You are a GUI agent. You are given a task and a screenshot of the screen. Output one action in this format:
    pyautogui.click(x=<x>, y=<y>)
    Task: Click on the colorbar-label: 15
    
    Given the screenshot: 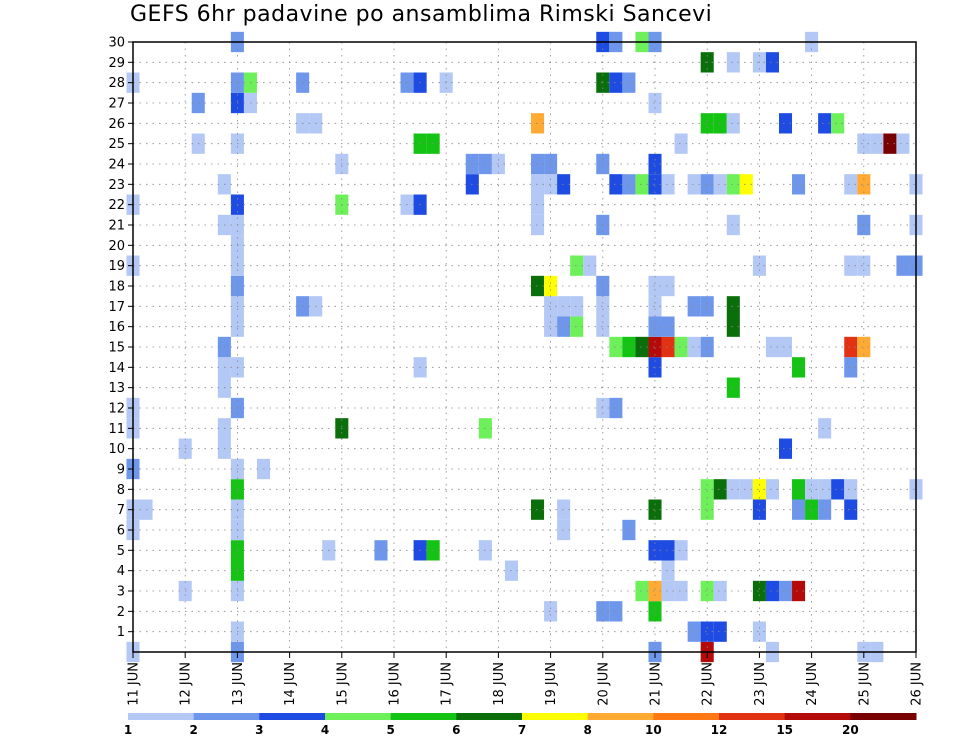 What is the action you would take?
    pyautogui.click(x=784, y=730)
    